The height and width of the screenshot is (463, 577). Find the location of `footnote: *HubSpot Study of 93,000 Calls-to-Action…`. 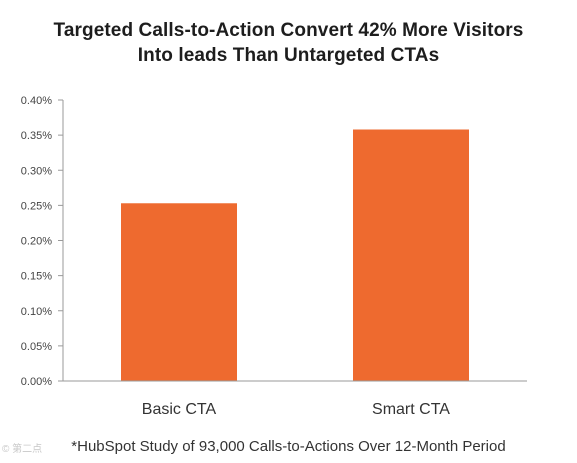

footnote: *HubSpot Study of 93,000 Calls-to-Action… is located at coordinates (288, 446).